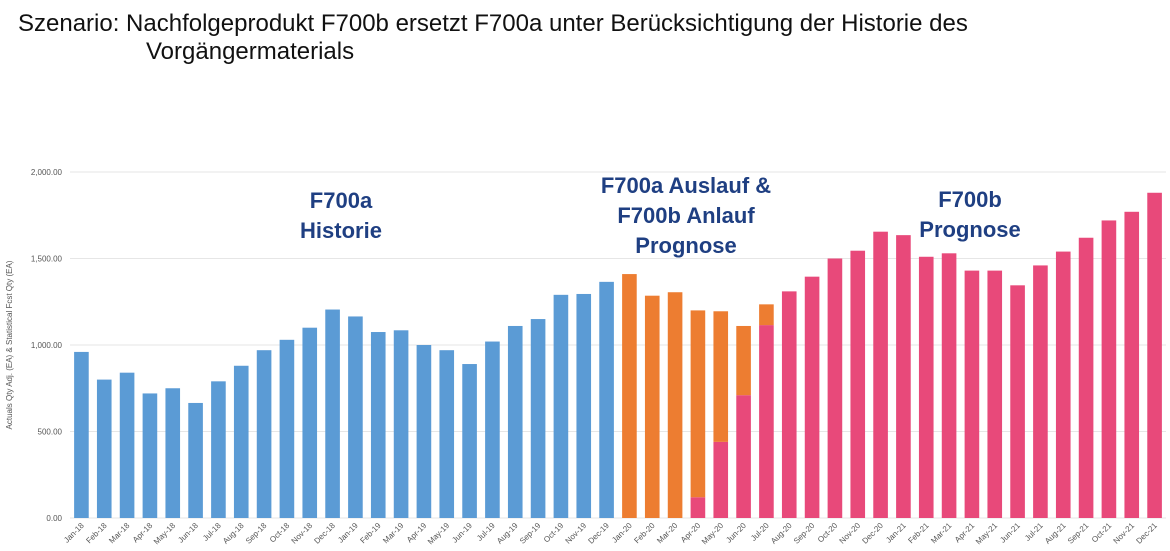 The width and height of the screenshot is (1170, 551). I want to click on x-tick-label: Nov-19, so click(576, 533).